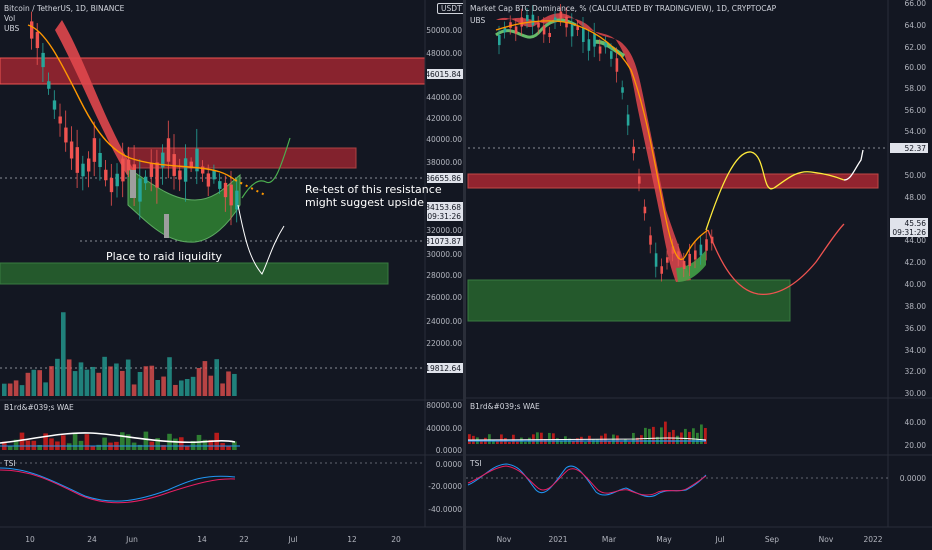 Image resolution: width=932 pixels, height=550 pixels. Describe the element at coordinates (772, 539) in the screenshot. I see `time-axis-tick: Sep` at that location.